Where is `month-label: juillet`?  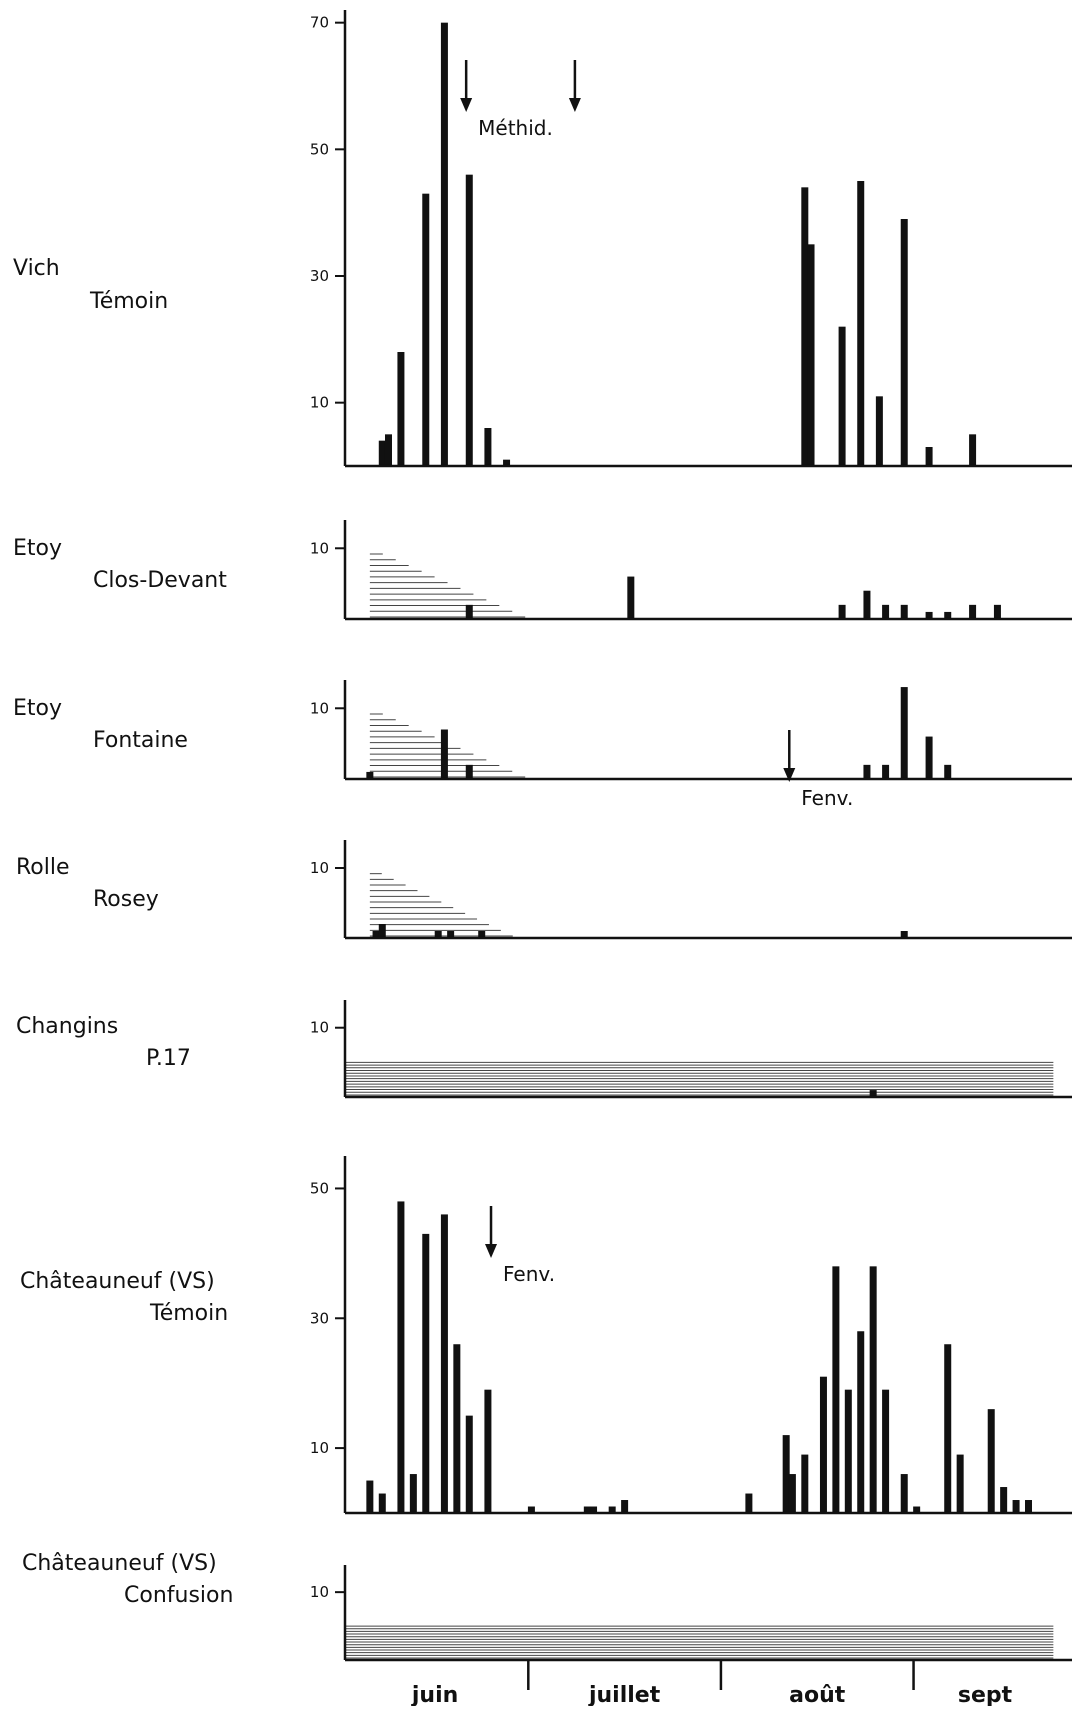 month-label: juillet is located at coordinates (624, 1694).